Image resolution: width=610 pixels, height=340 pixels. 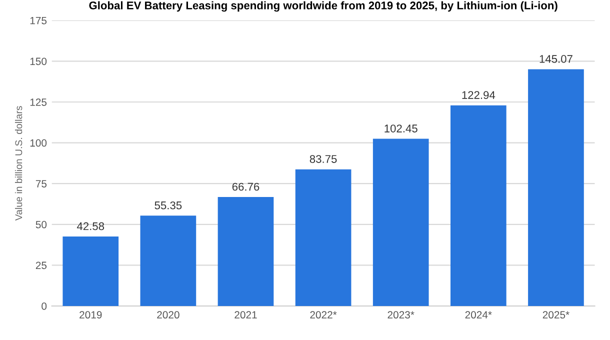 I want to click on y-tick-label: 150, so click(x=38, y=62).